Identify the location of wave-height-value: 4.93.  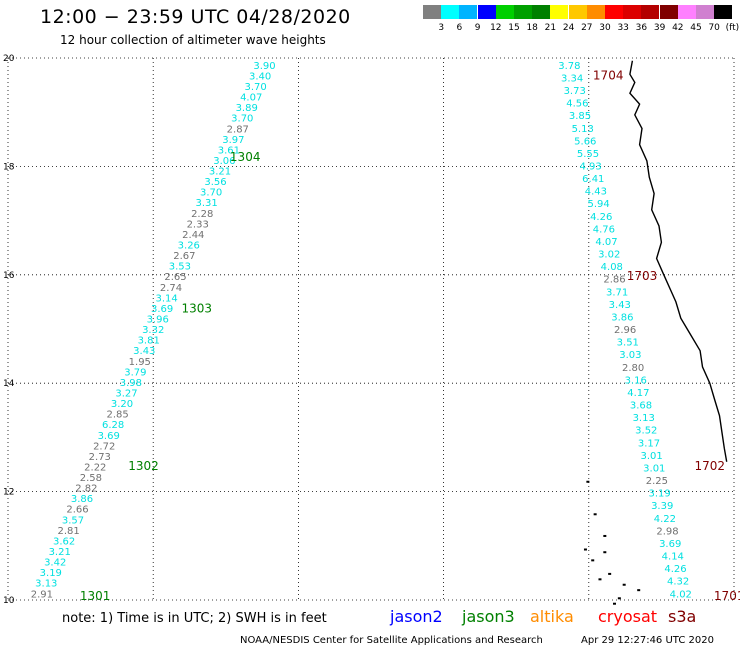
(590, 167).